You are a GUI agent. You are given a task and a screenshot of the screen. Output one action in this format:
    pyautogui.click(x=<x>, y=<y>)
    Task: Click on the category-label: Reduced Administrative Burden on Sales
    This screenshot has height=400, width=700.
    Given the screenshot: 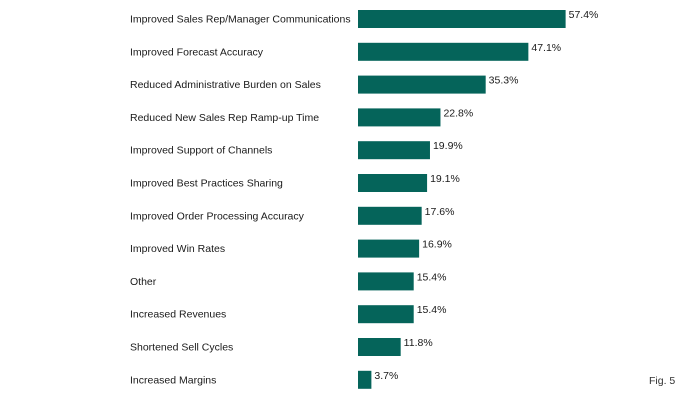 What is the action you would take?
    pyautogui.click(x=225, y=85)
    